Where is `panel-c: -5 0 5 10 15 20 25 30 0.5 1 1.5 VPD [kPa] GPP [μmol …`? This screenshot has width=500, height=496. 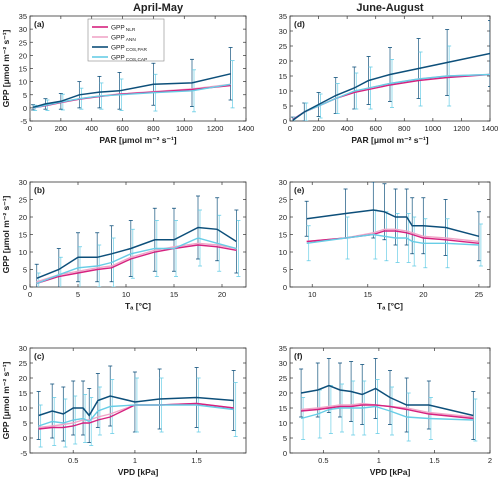 panel-c: -5 0 5 10 15 20 25 30 0.5 1 1.5 VPD [kPa] GPP [μmol … is located at coordinates (124, 410).